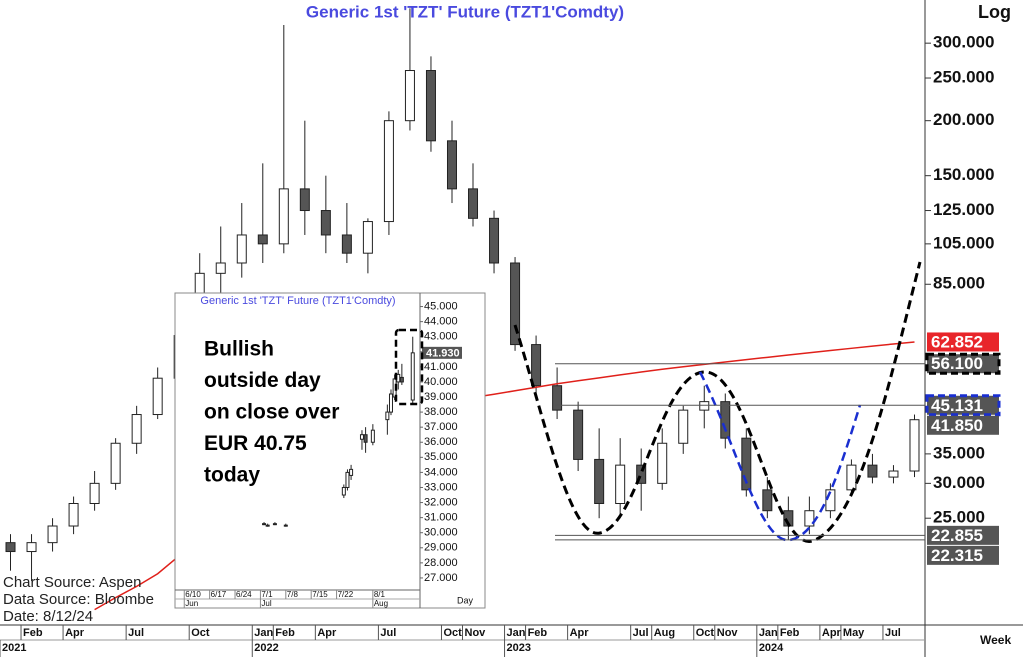 The width and height of the screenshot is (1023, 657). Describe the element at coordinates (293, 594) in the screenshot. I see `x-tick-label: 7/8` at that location.